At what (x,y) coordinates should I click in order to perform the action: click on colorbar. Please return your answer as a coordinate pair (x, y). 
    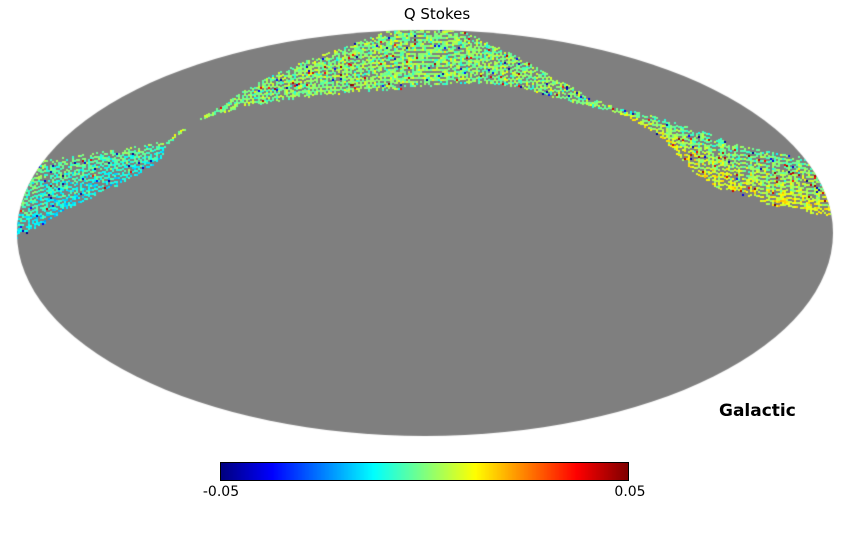
    Looking at the image, I should click on (424, 471).